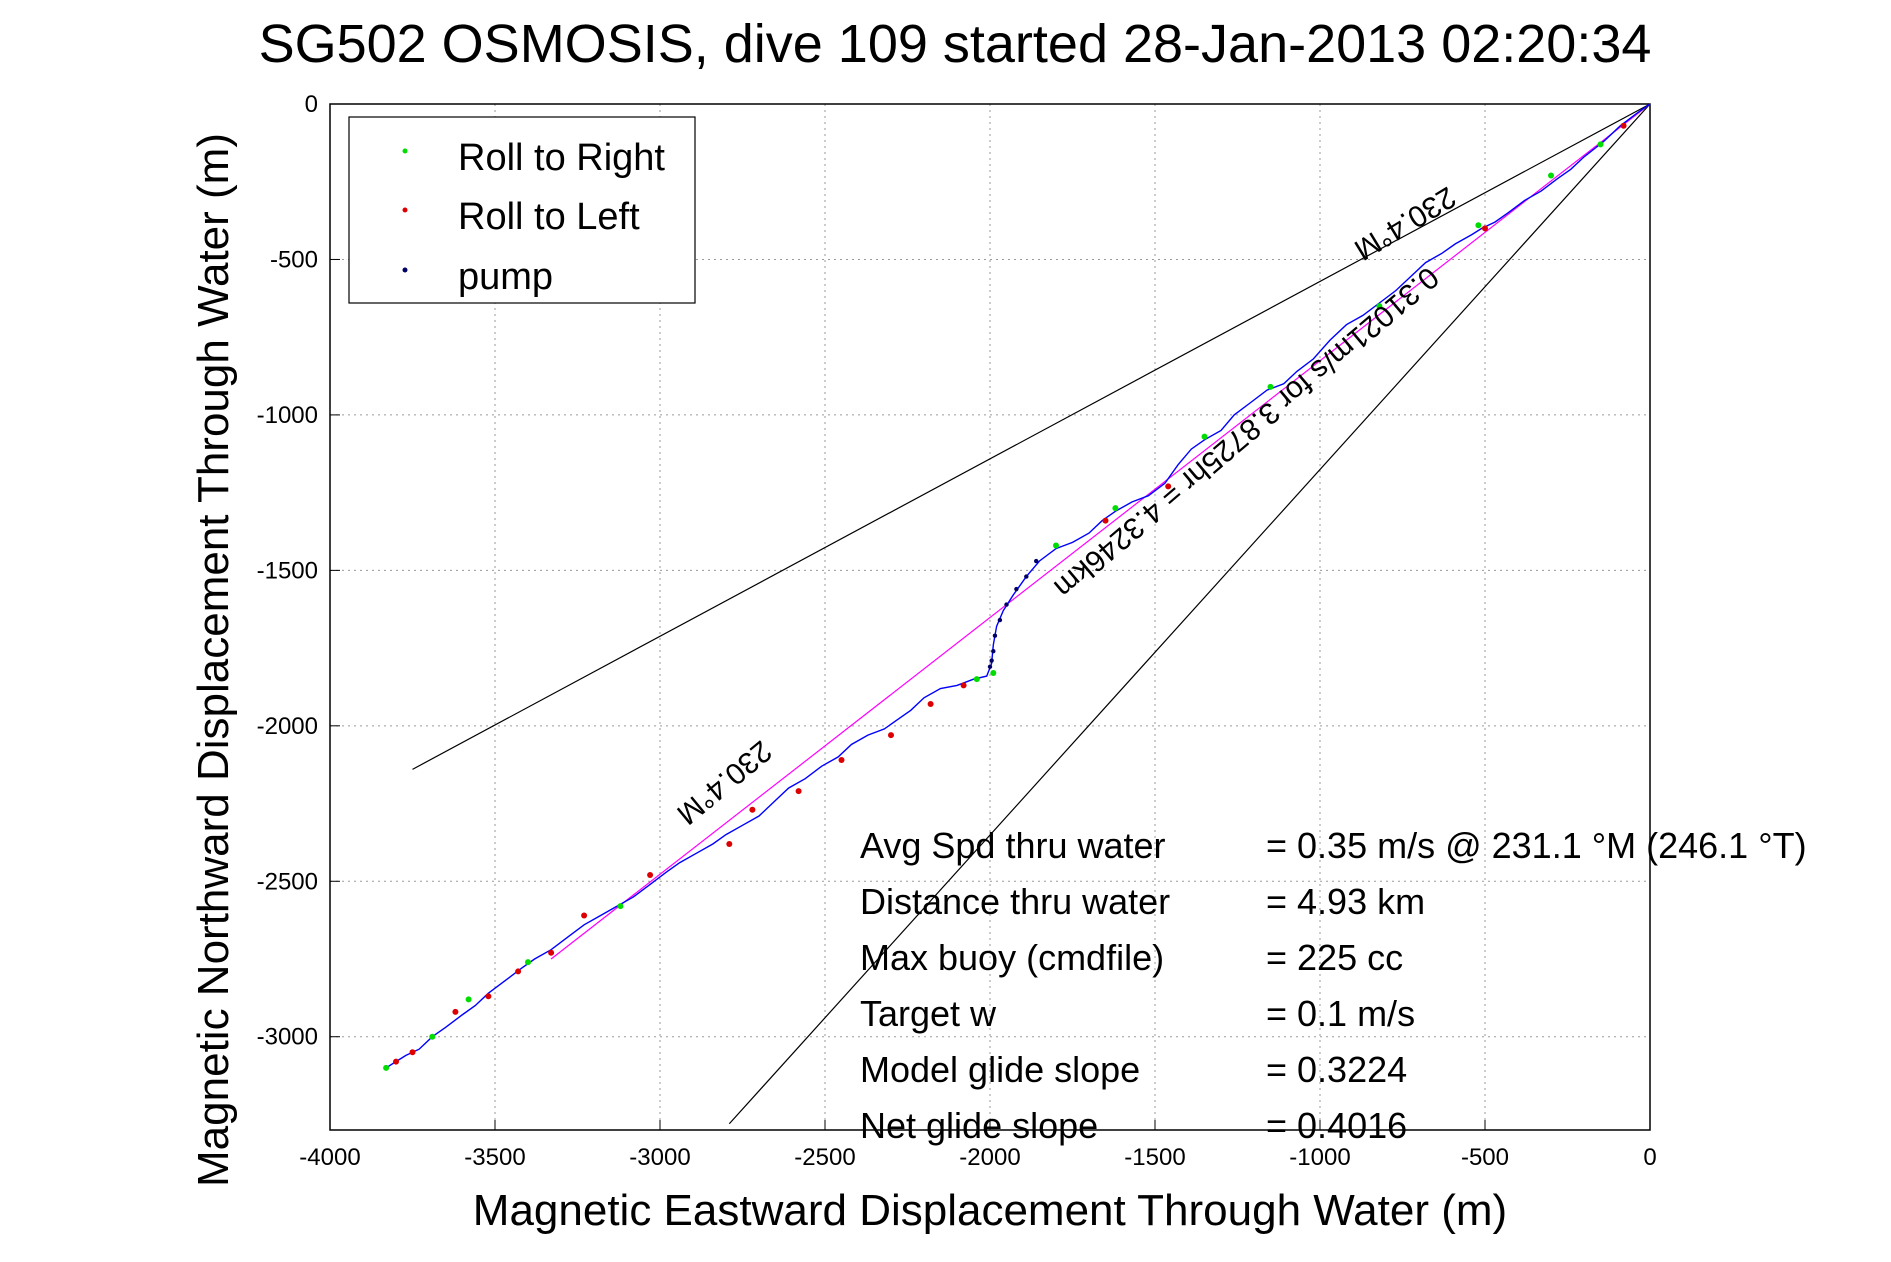 This screenshot has height=1262, width=1891. Describe the element at coordinates (1336, 1125) in the screenshot. I see `summary-value-5: = 0.4016` at that location.